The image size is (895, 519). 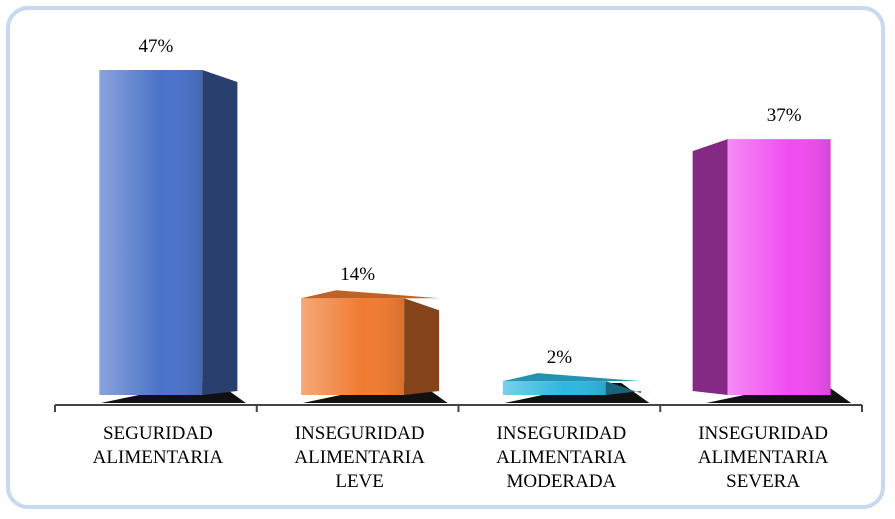 I want to click on value-label: 37%, so click(x=784, y=115).